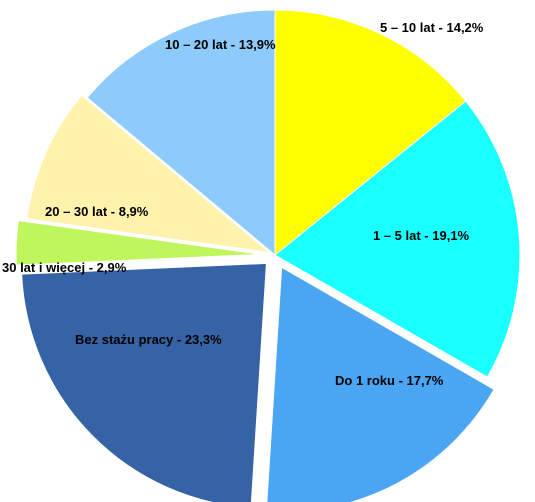 This screenshot has width=535, height=502. What do you see at coordinates (64, 267) in the screenshot?
I see `data-label: 30 lat i więcej - 2,9%` at bounding box center [64, 267].